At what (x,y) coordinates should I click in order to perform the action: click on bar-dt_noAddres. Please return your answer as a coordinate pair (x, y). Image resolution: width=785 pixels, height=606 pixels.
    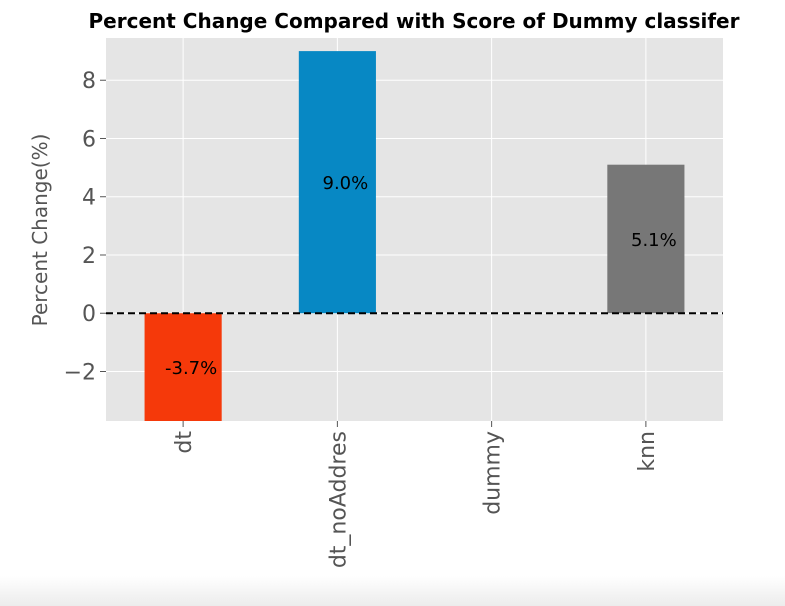
    Looking at the image, I should click on (337, 182).